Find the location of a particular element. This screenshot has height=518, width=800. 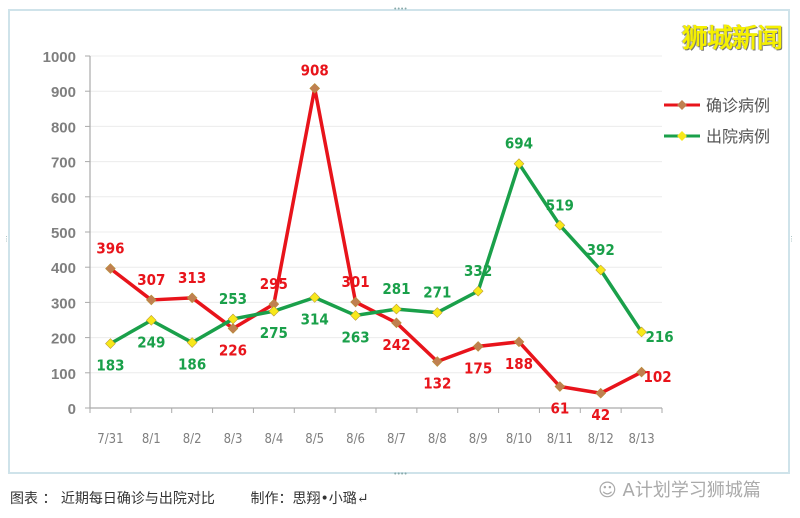

data-label: 263 is located at coordinates (355, 337).